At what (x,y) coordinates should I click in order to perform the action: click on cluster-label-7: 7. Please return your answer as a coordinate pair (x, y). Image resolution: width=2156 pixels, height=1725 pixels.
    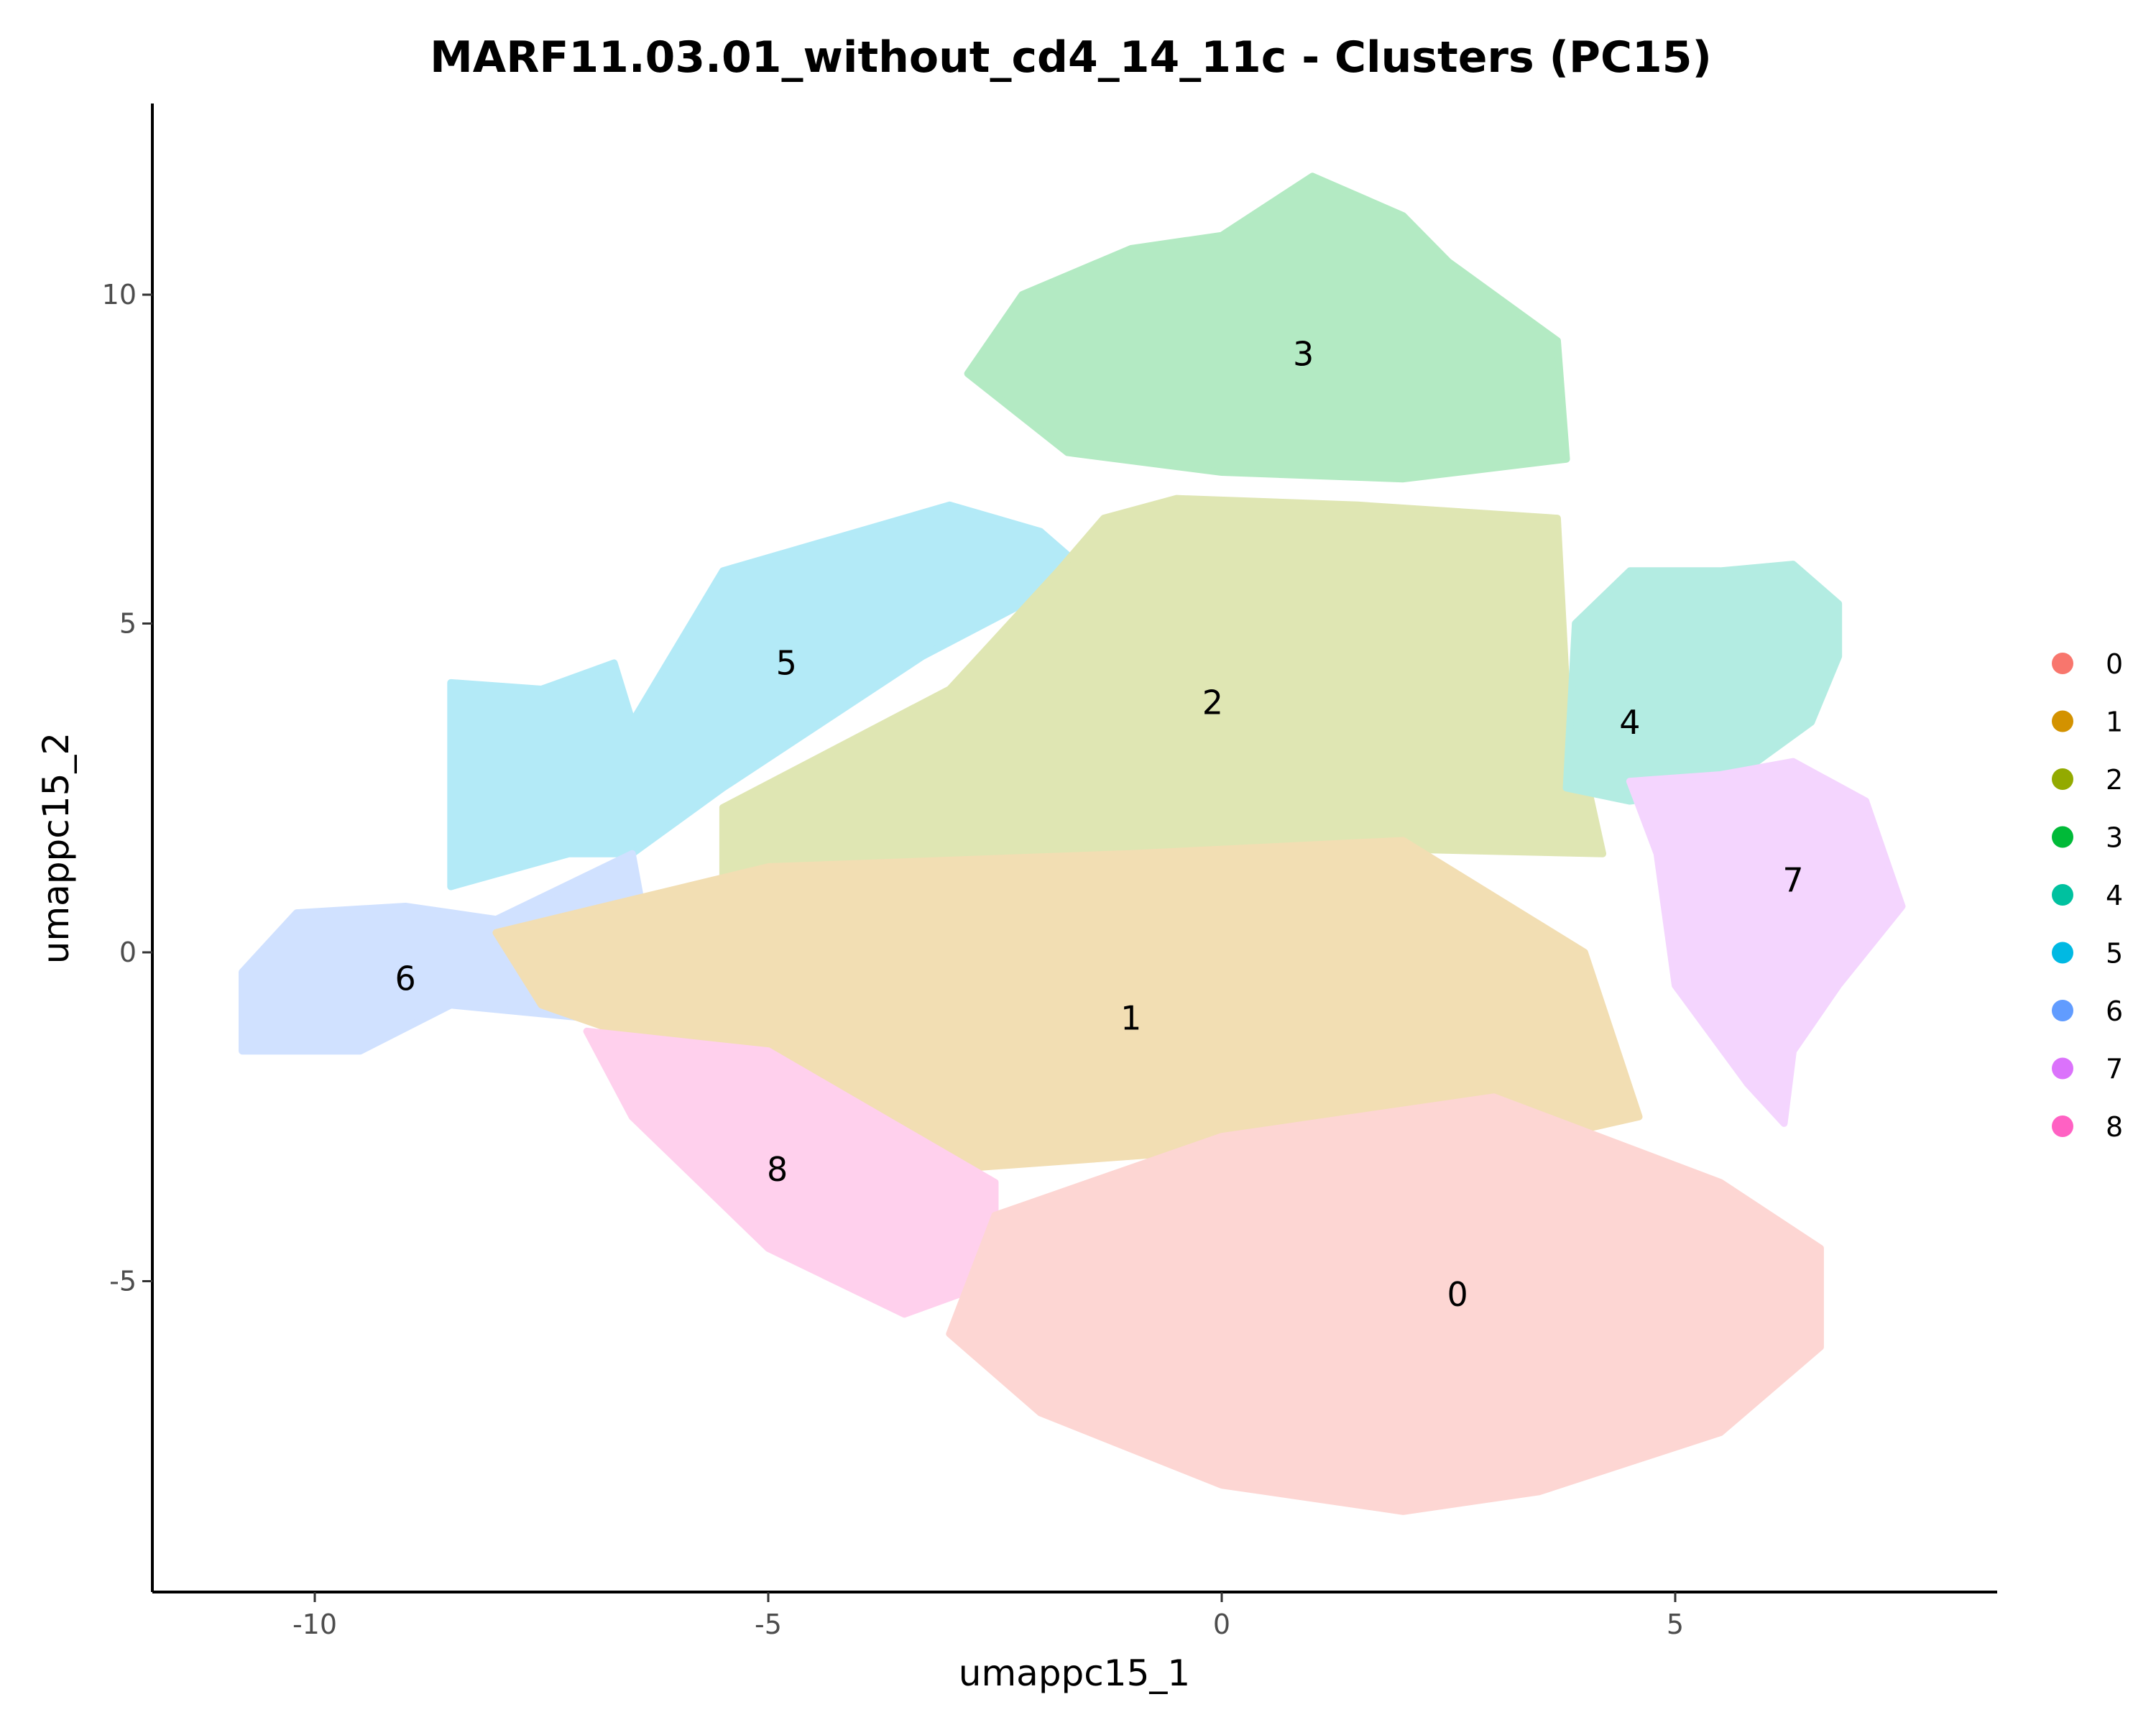
    Looking at the image, I should click on (1792, 879).